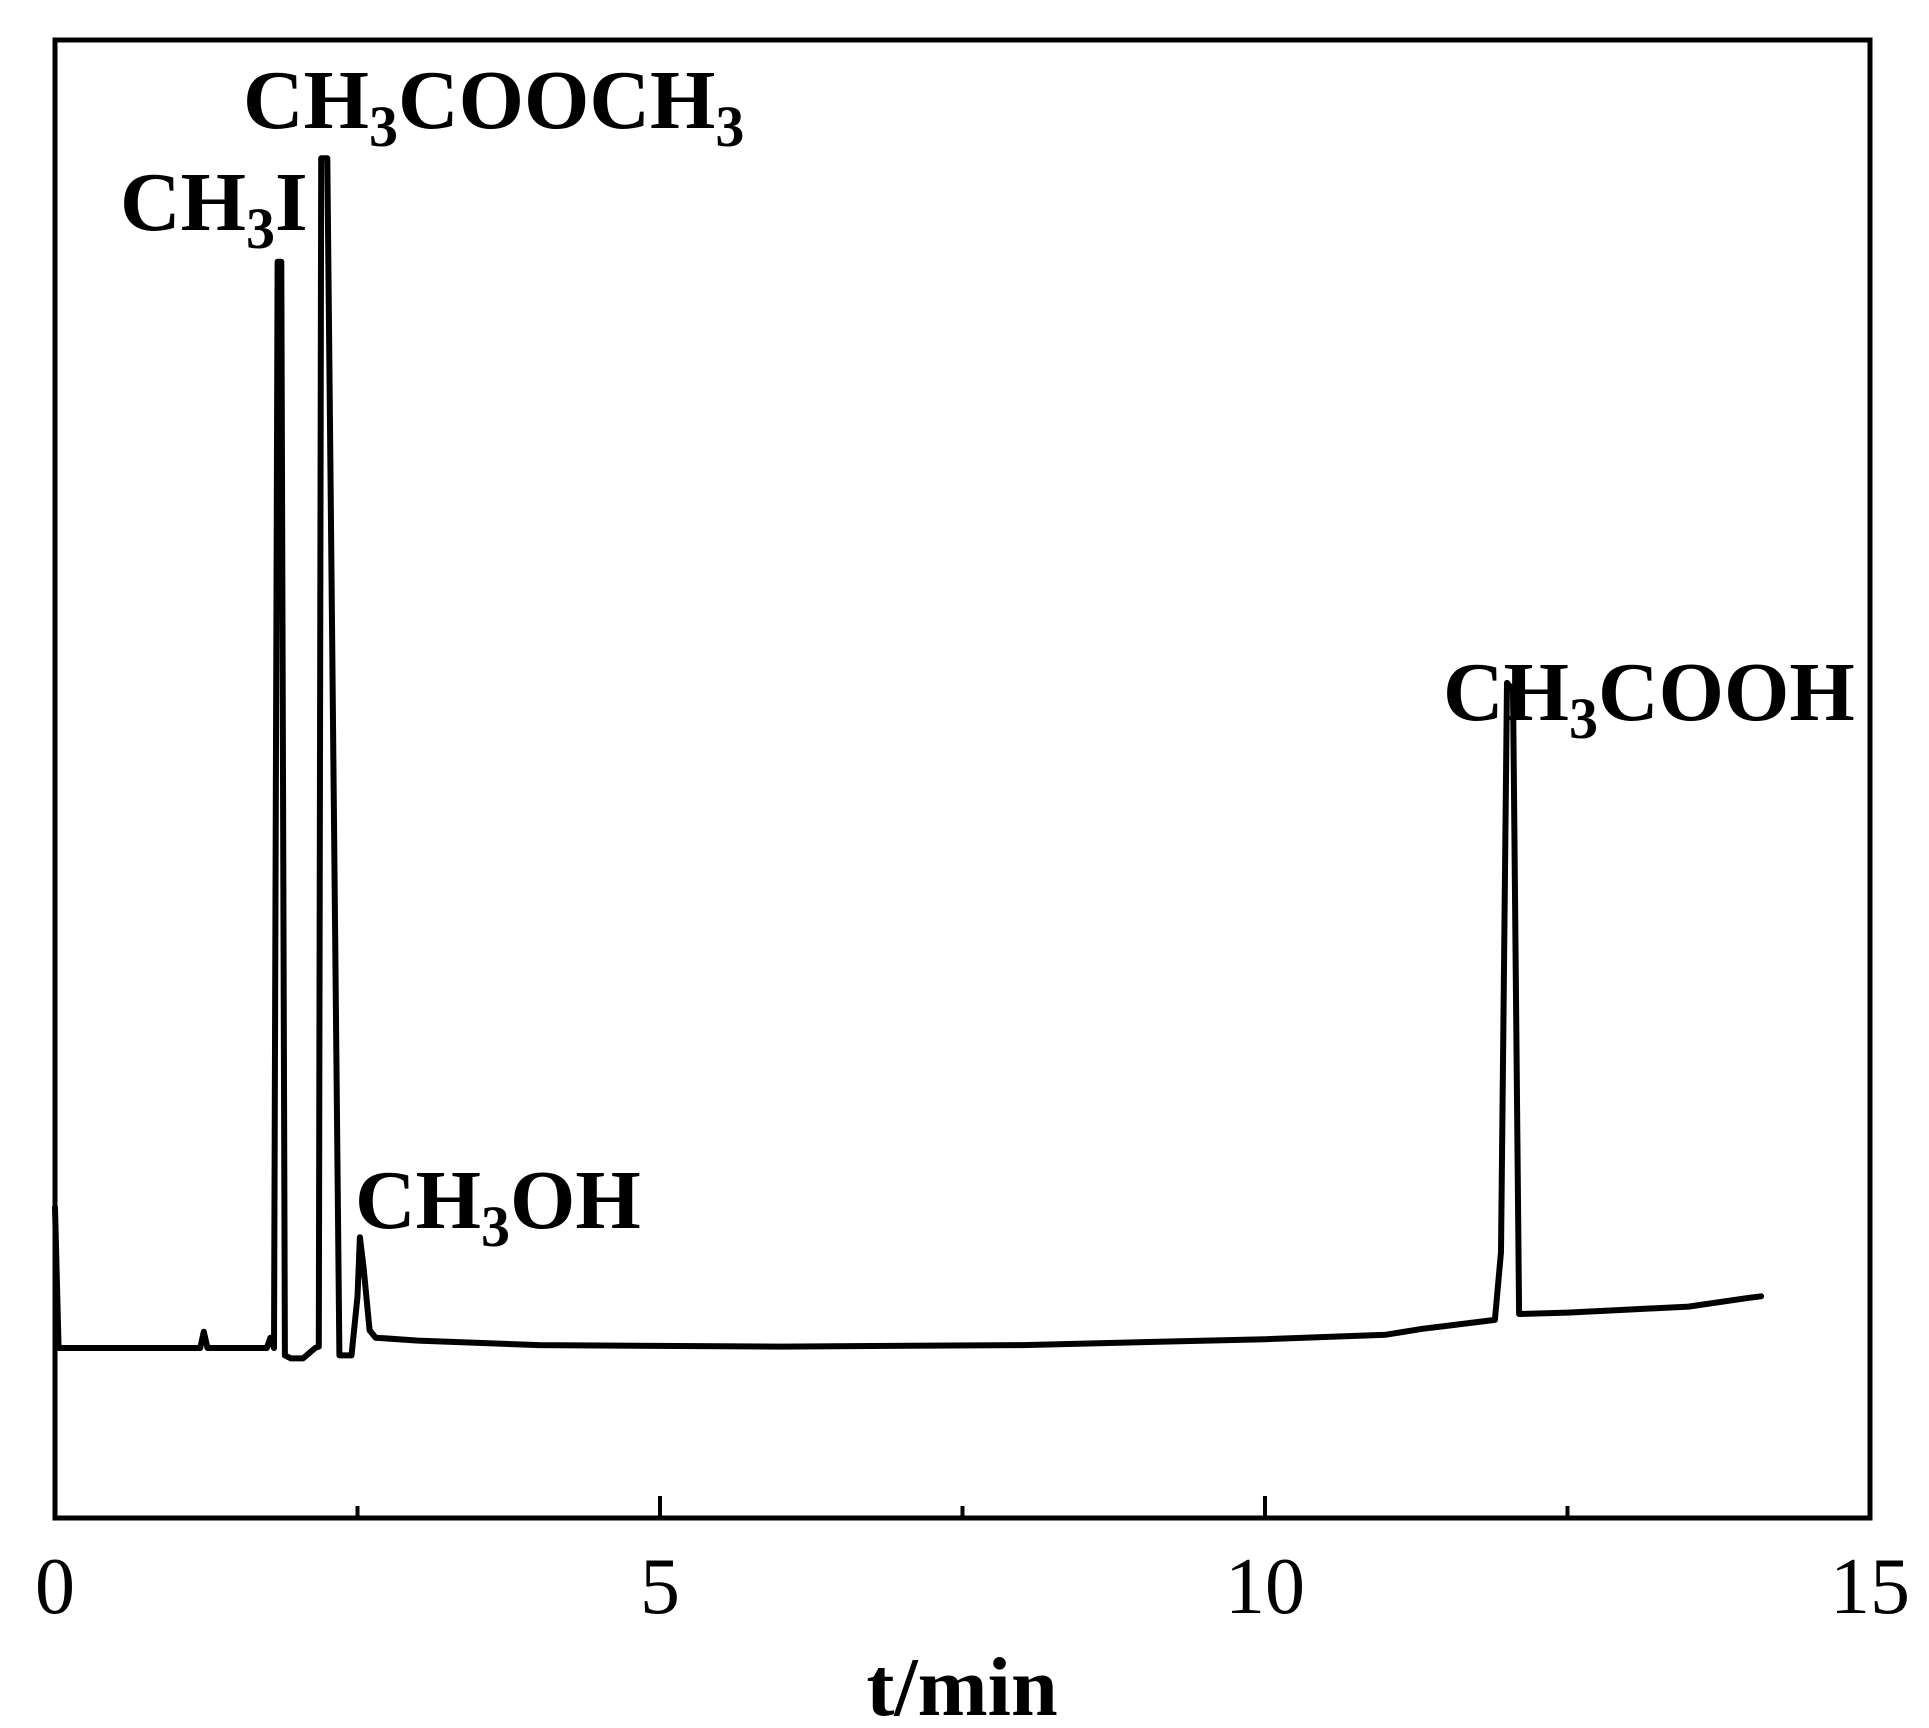  Describe the element at coordinates (1649, 698) in the screenshot. I see `peak-label-ch3cooh: CH3COOH` at that location.